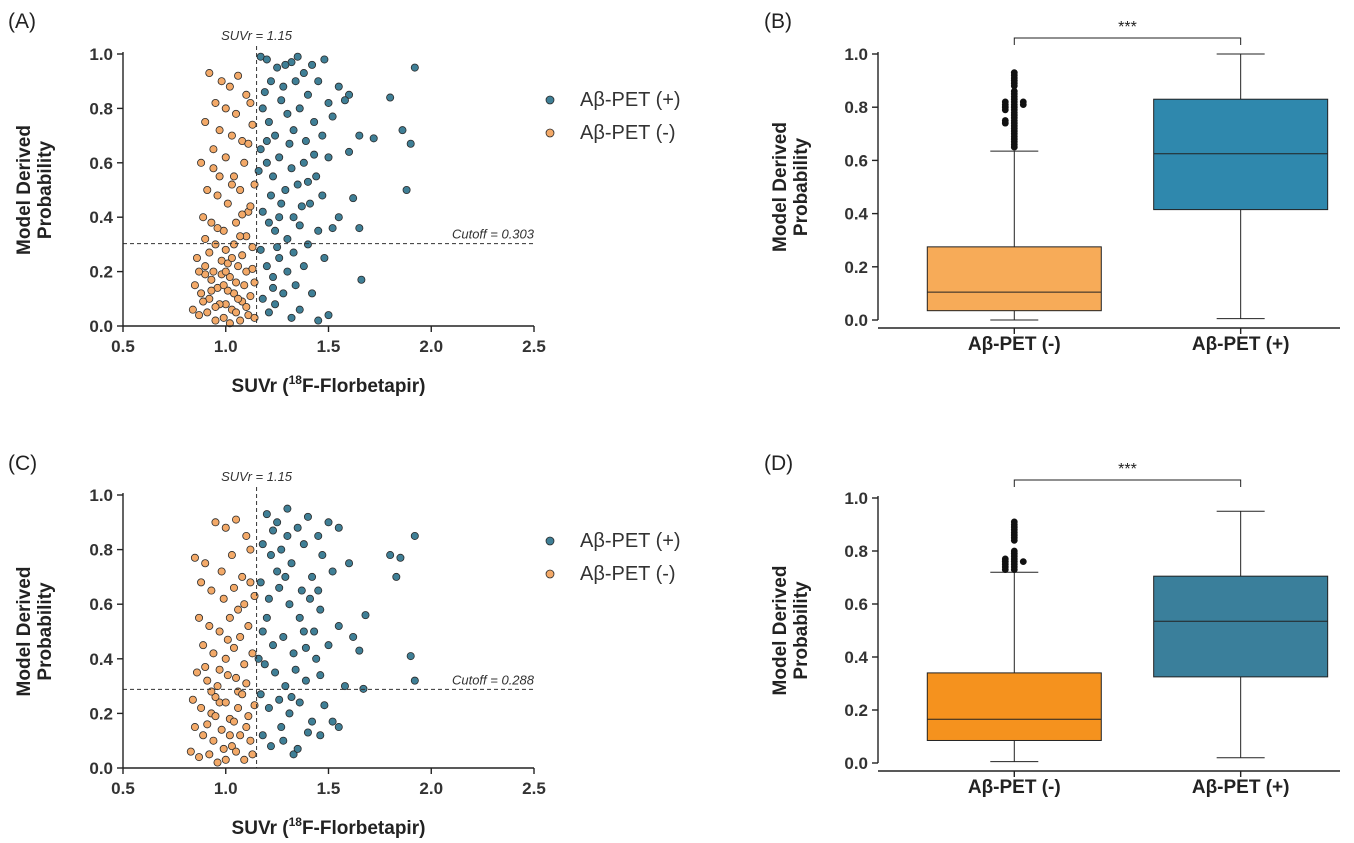 Image resolution: width=1354 pixels, height=843 pixels. I want to click on category-label: Aβ-PET (-), so click(1014, 787).